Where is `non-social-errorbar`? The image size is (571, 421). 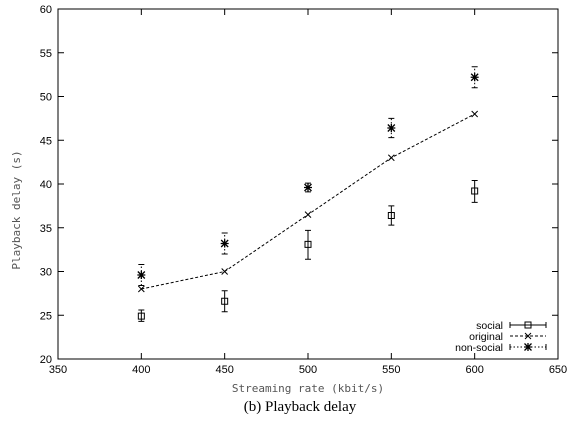 non-social-errorbar is located at coordinates (391, 128).